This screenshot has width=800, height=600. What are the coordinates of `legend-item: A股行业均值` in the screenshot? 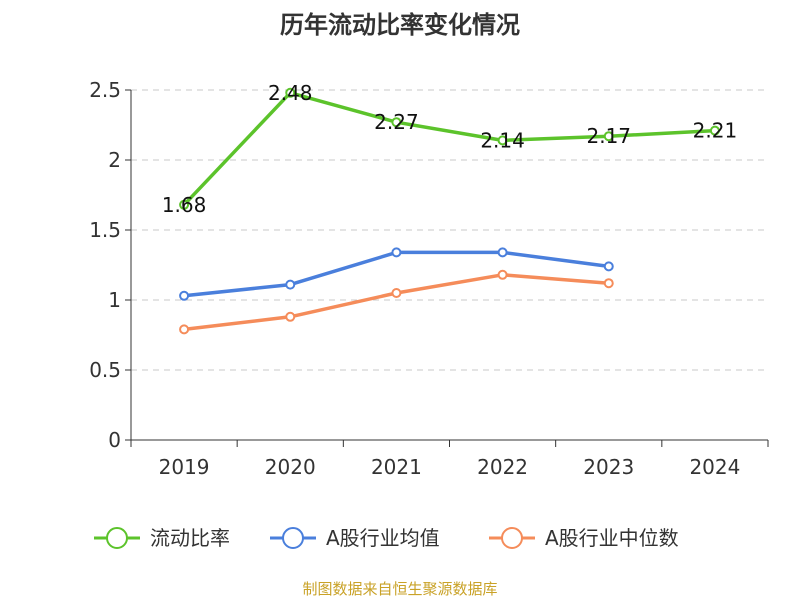 It's located at (355, 538).